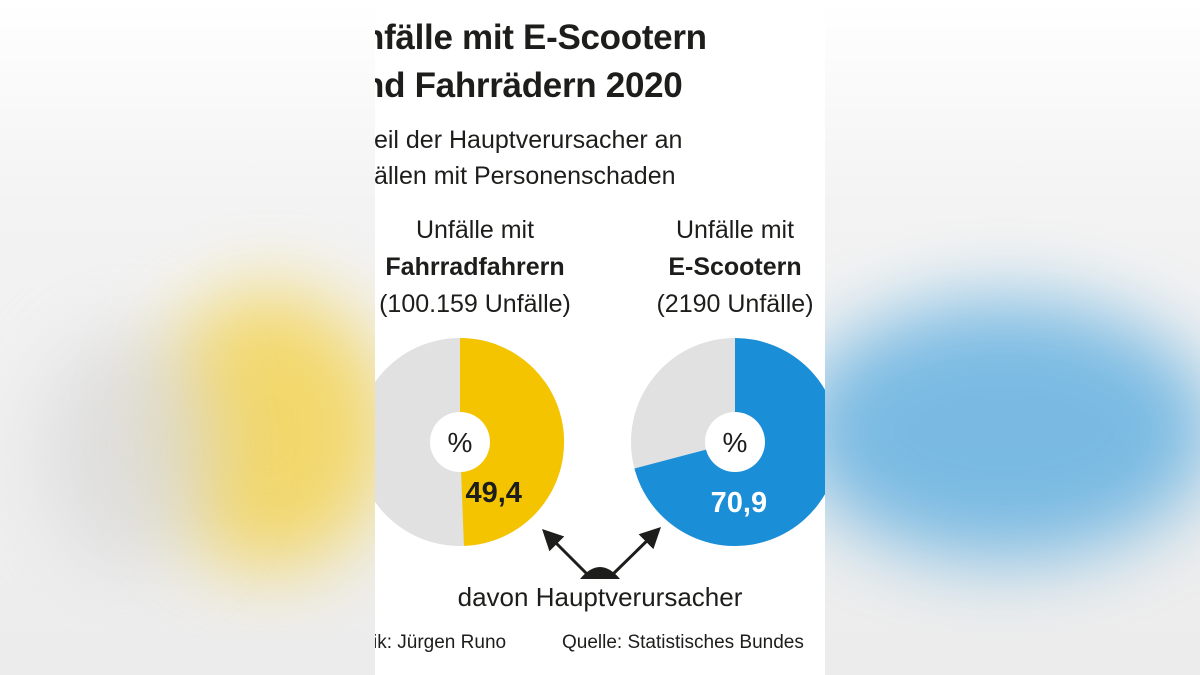  I want to click on title-line-1: nfälle mit E-Scootern, so click(541, 37).